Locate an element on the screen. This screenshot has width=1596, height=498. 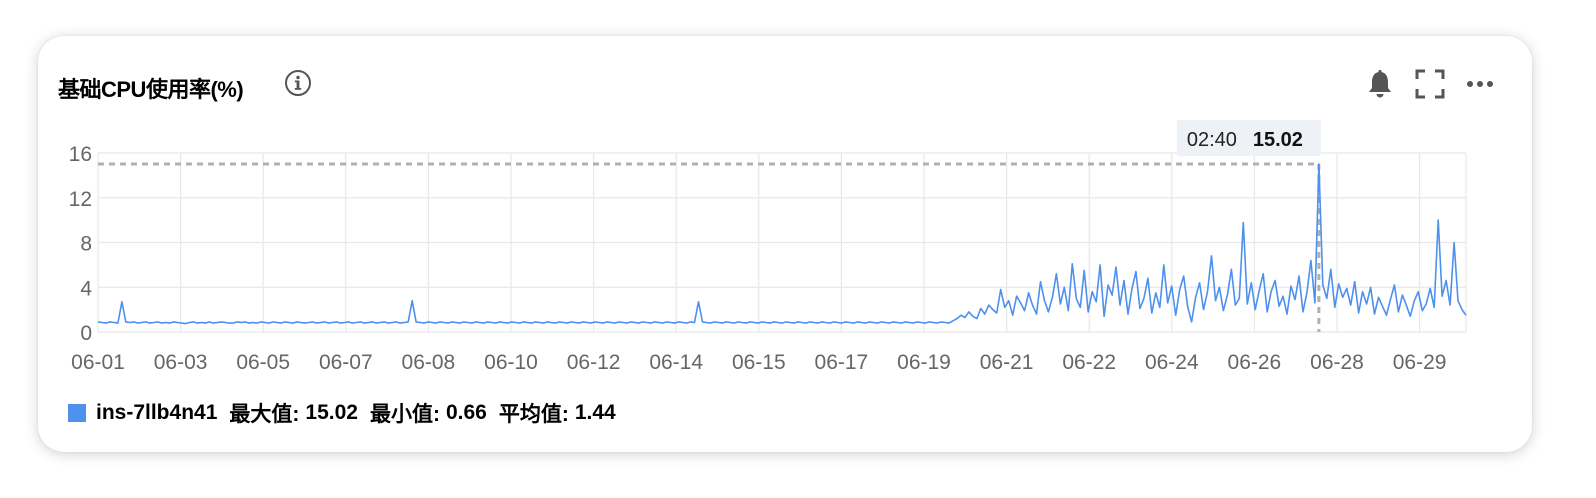
x-tick-label: 06-29 is located at coordinates (1420, 362).